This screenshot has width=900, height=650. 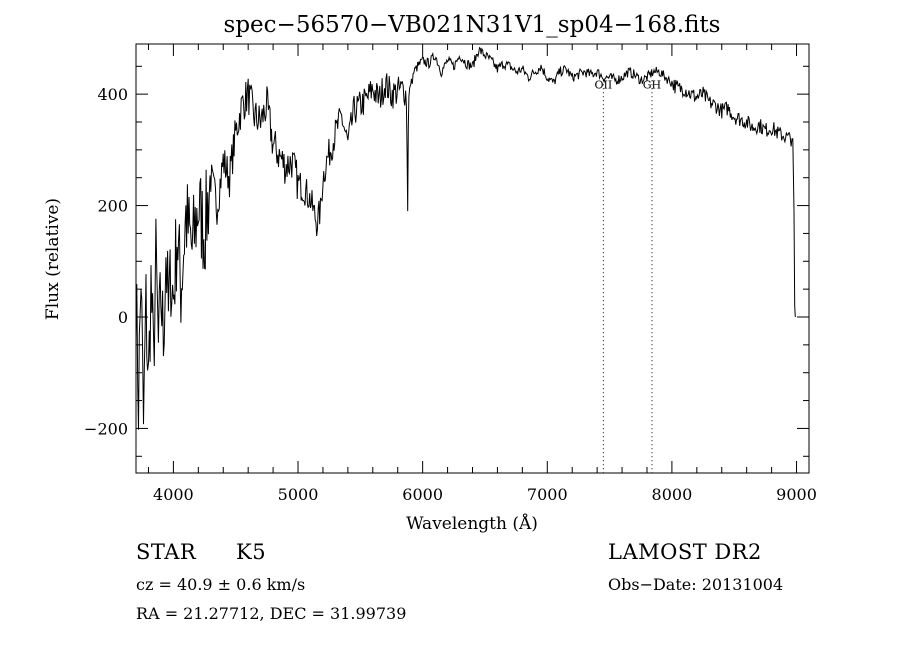 I want to click on emission-line-markers: OII GH, so click(x=628, y=276).